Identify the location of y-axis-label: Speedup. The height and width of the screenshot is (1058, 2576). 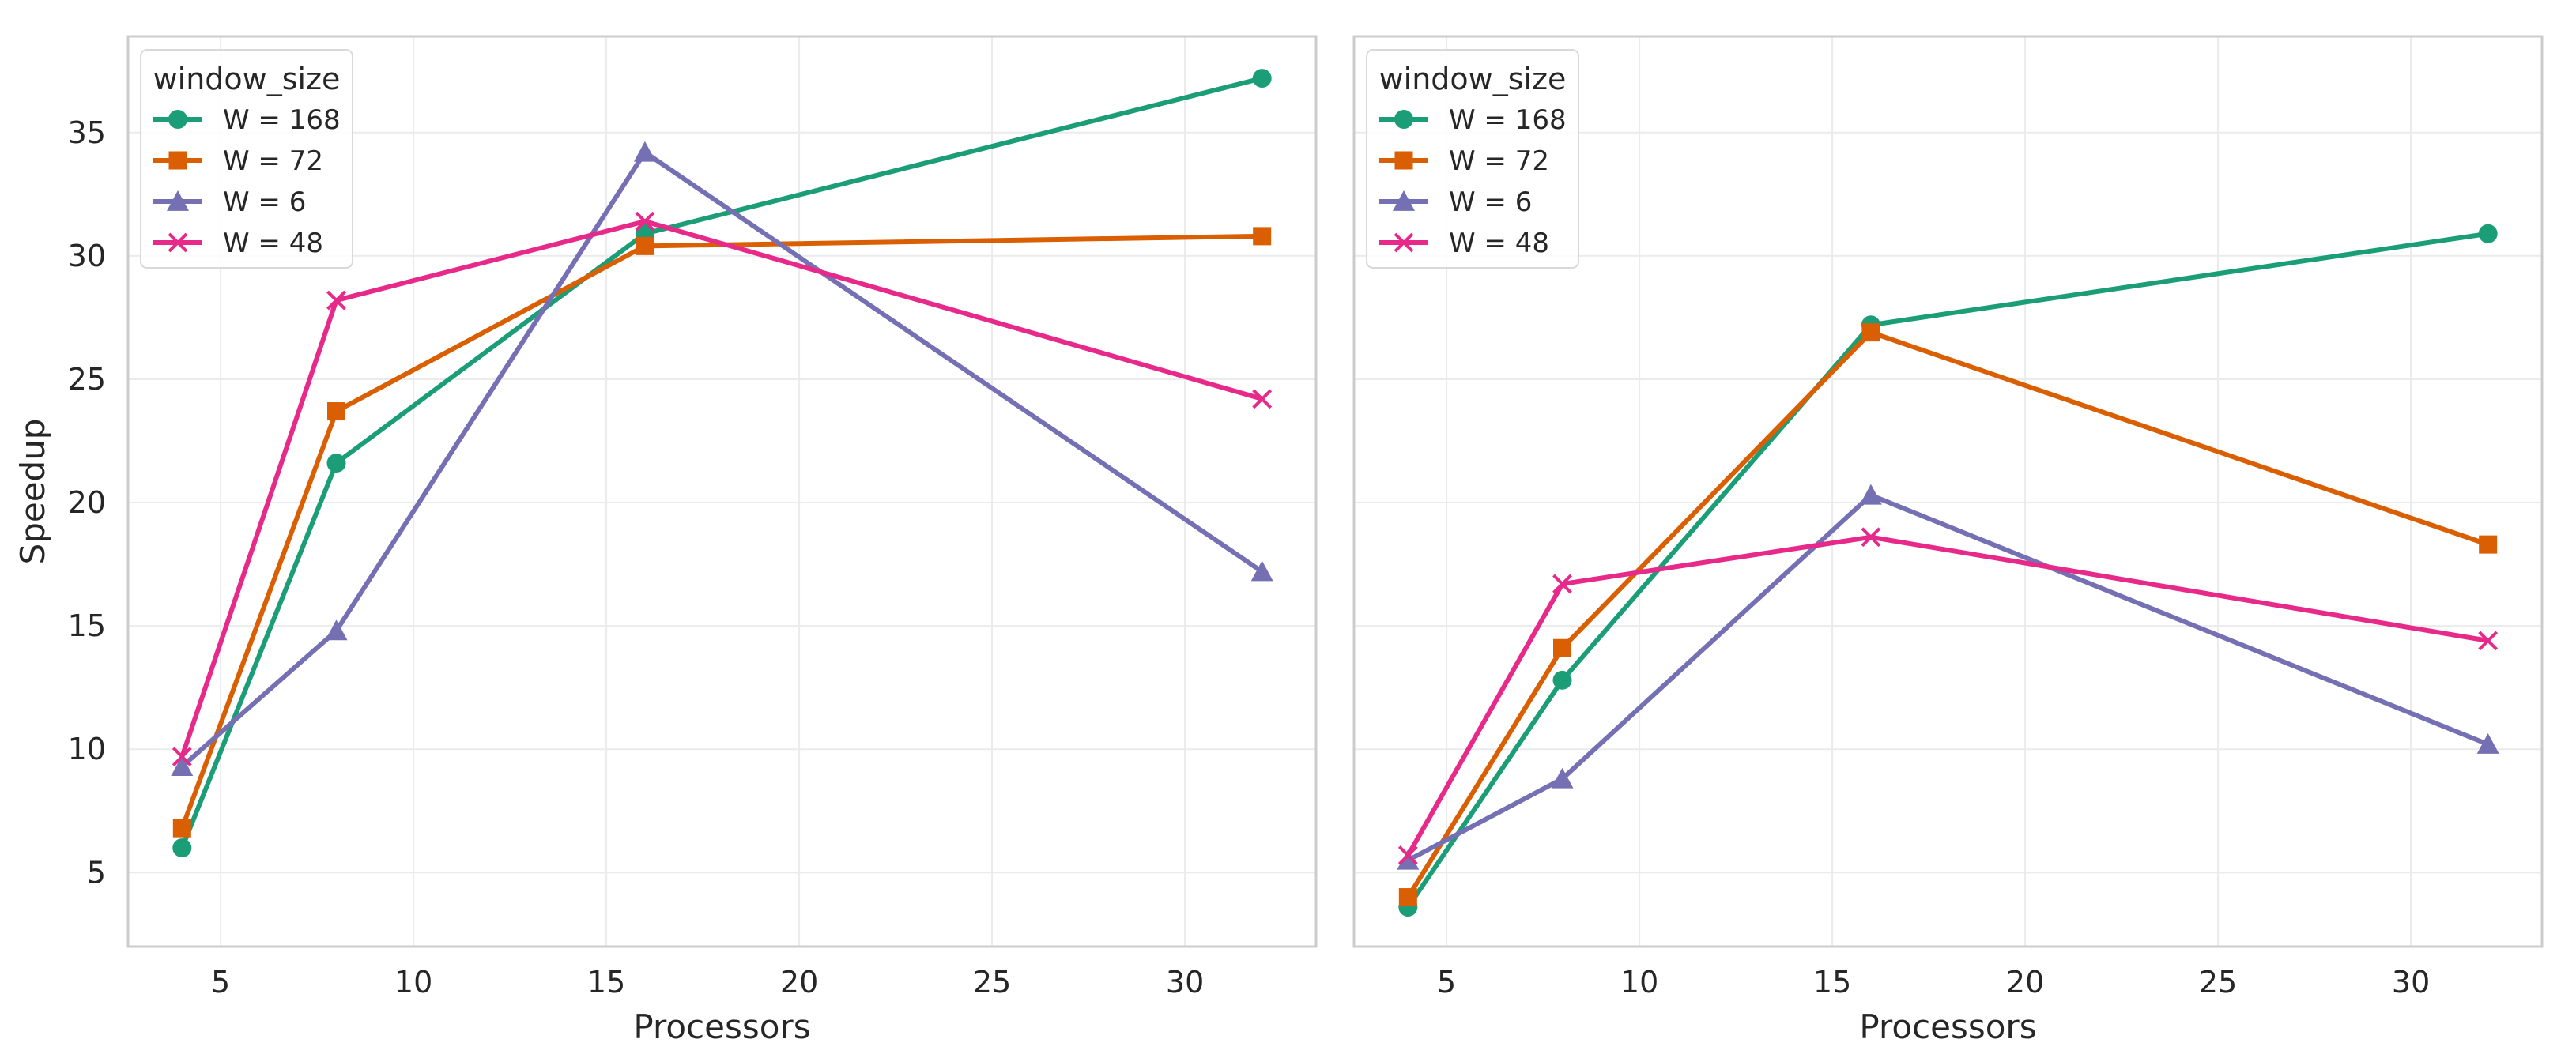
(32, 492).